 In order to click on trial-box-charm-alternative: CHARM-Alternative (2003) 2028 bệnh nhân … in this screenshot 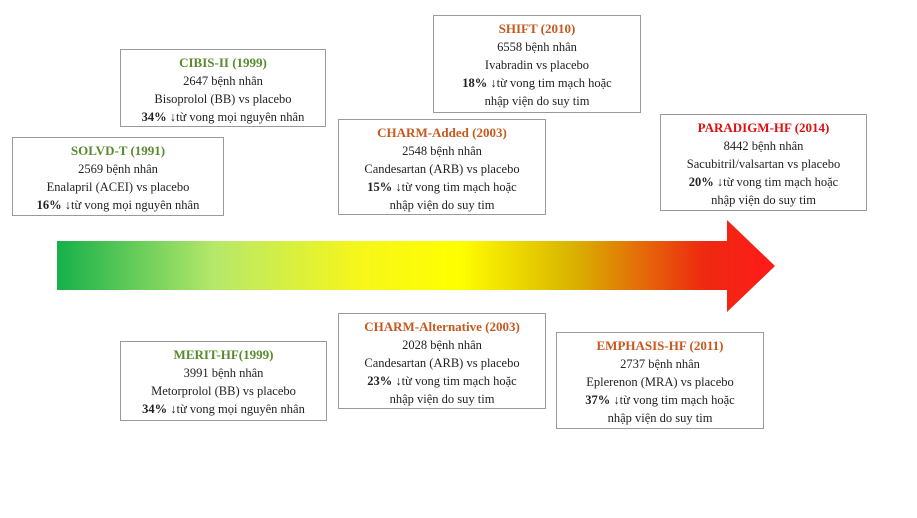, I will do `click(442, 361)`.